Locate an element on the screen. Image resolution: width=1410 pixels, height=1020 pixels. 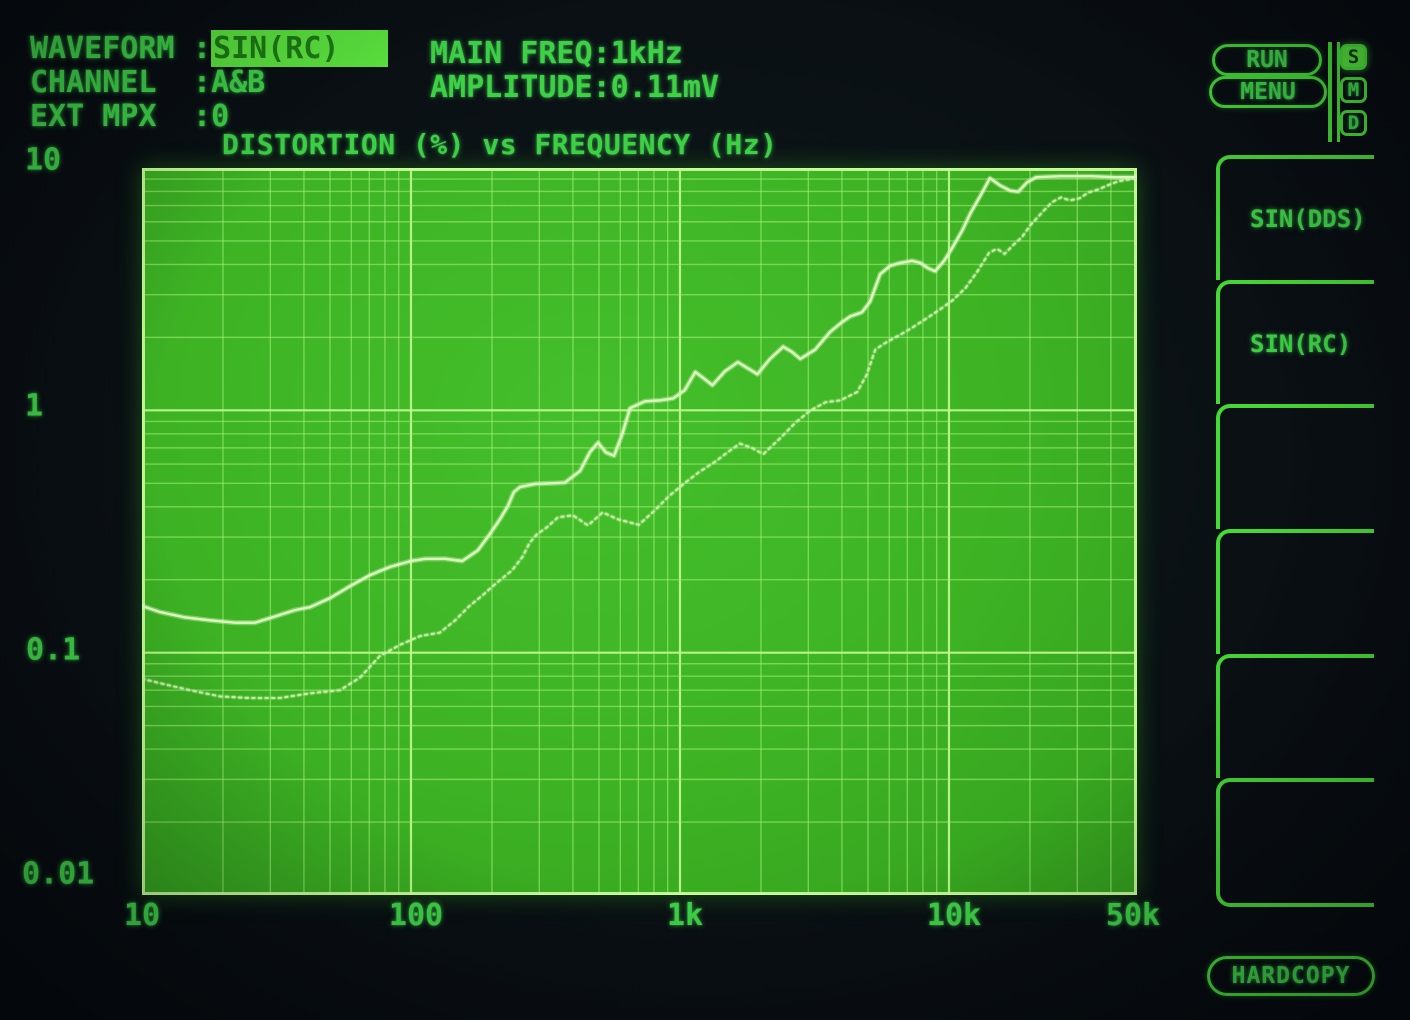
setting-row-waveform: WAVEFORM:SIN(RC) is located at coordinates (209, 48).